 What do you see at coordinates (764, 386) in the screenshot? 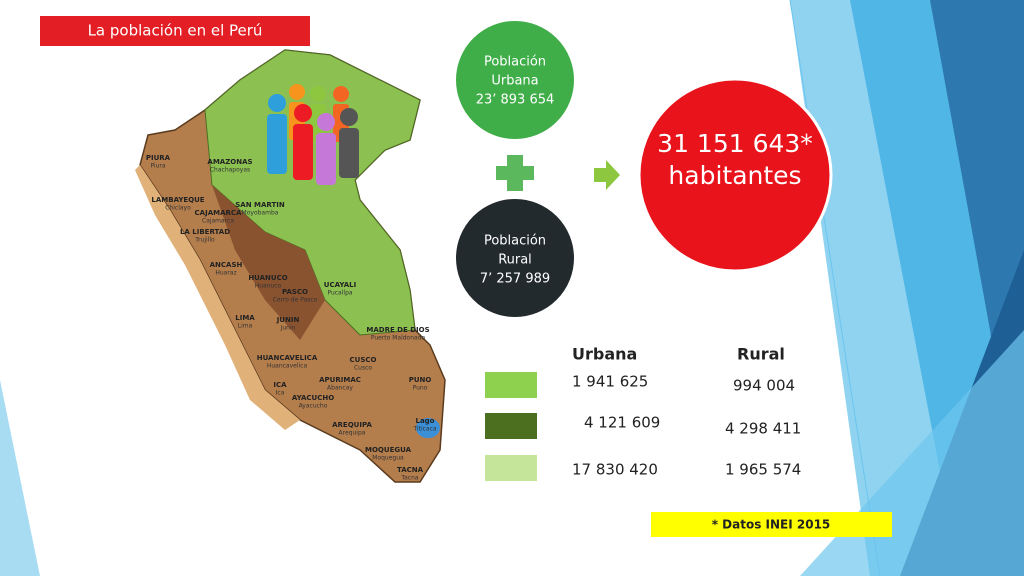
I see `table-cell: 994 004` at bounding box center [764, 386].